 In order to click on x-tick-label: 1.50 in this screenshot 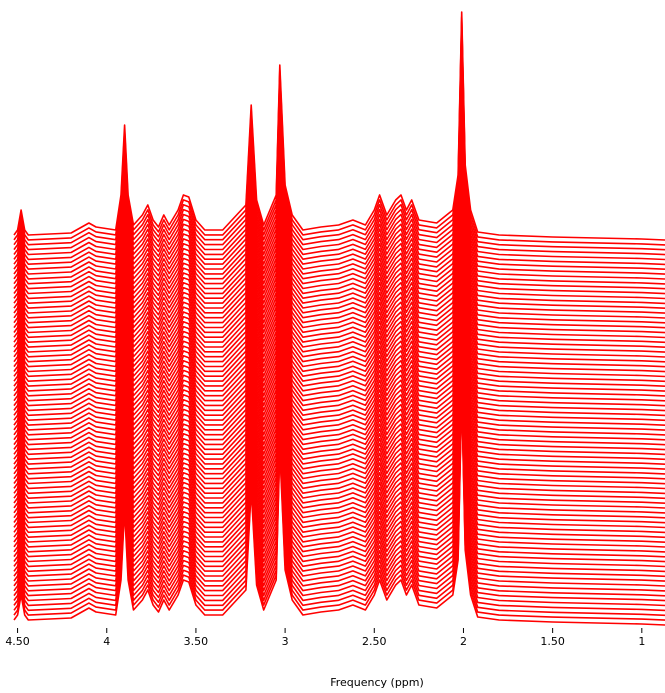, I will do `click(552, 641)`.